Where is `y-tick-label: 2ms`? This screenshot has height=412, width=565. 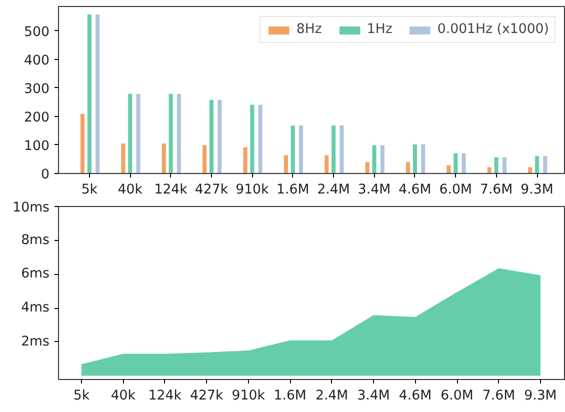
y-tick-label: 2ms is located at coordinates (35, 342).